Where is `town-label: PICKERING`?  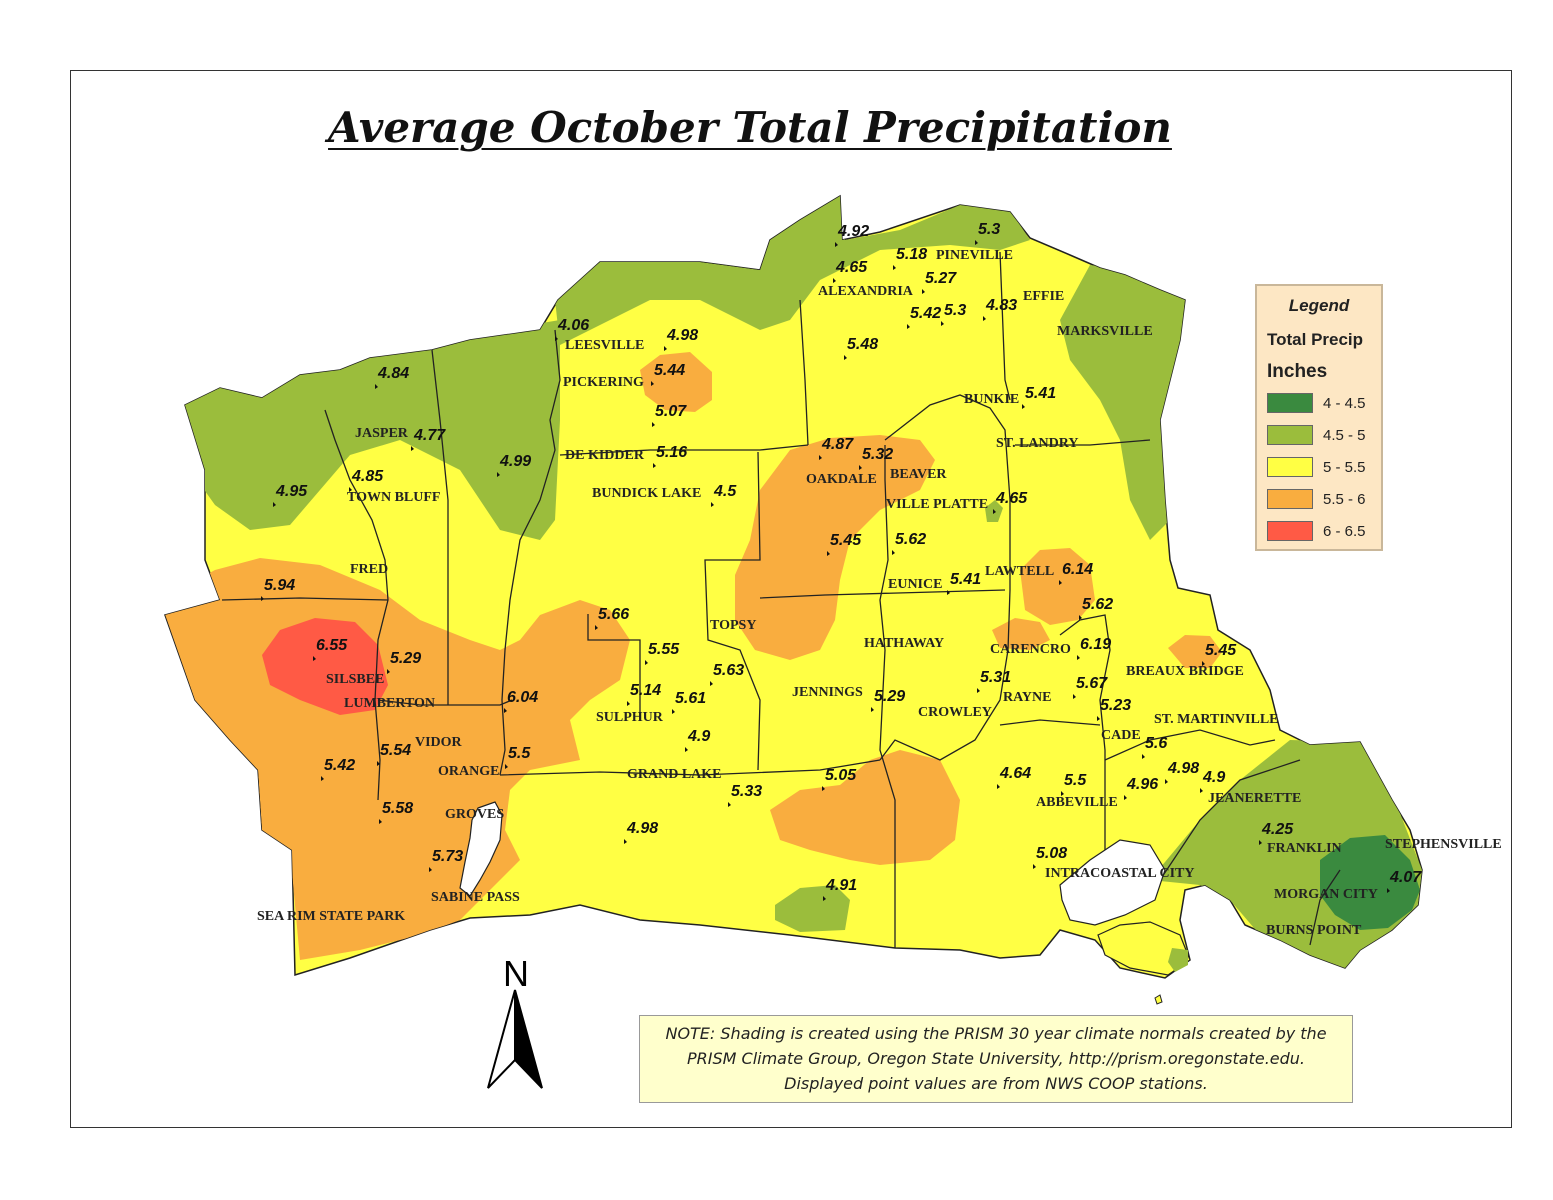
town-label: PICKERING is located at coordinates (603, 382).